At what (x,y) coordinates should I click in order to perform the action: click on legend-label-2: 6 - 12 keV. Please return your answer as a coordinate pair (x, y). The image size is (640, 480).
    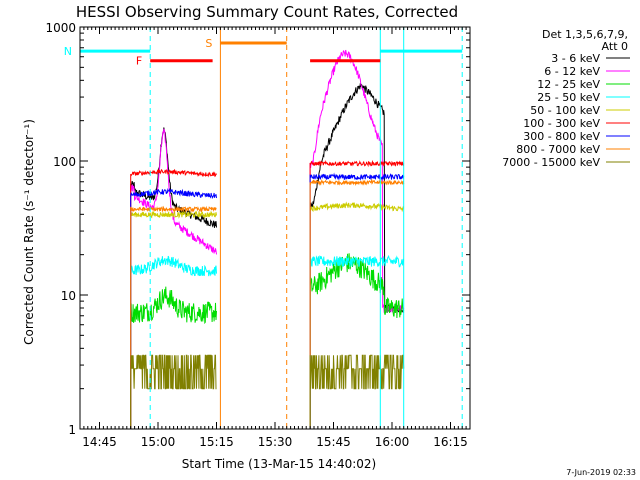
    Looking at the image, I should click on (572, 71).